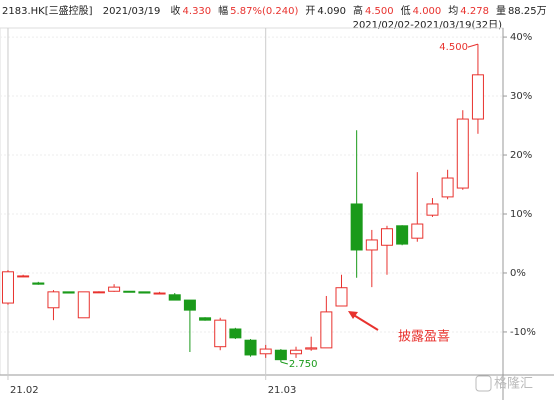  What do you see at coordinates (405, 11) in the screenshot?
I see `field-label: 低` at bounding box center [405, 11].